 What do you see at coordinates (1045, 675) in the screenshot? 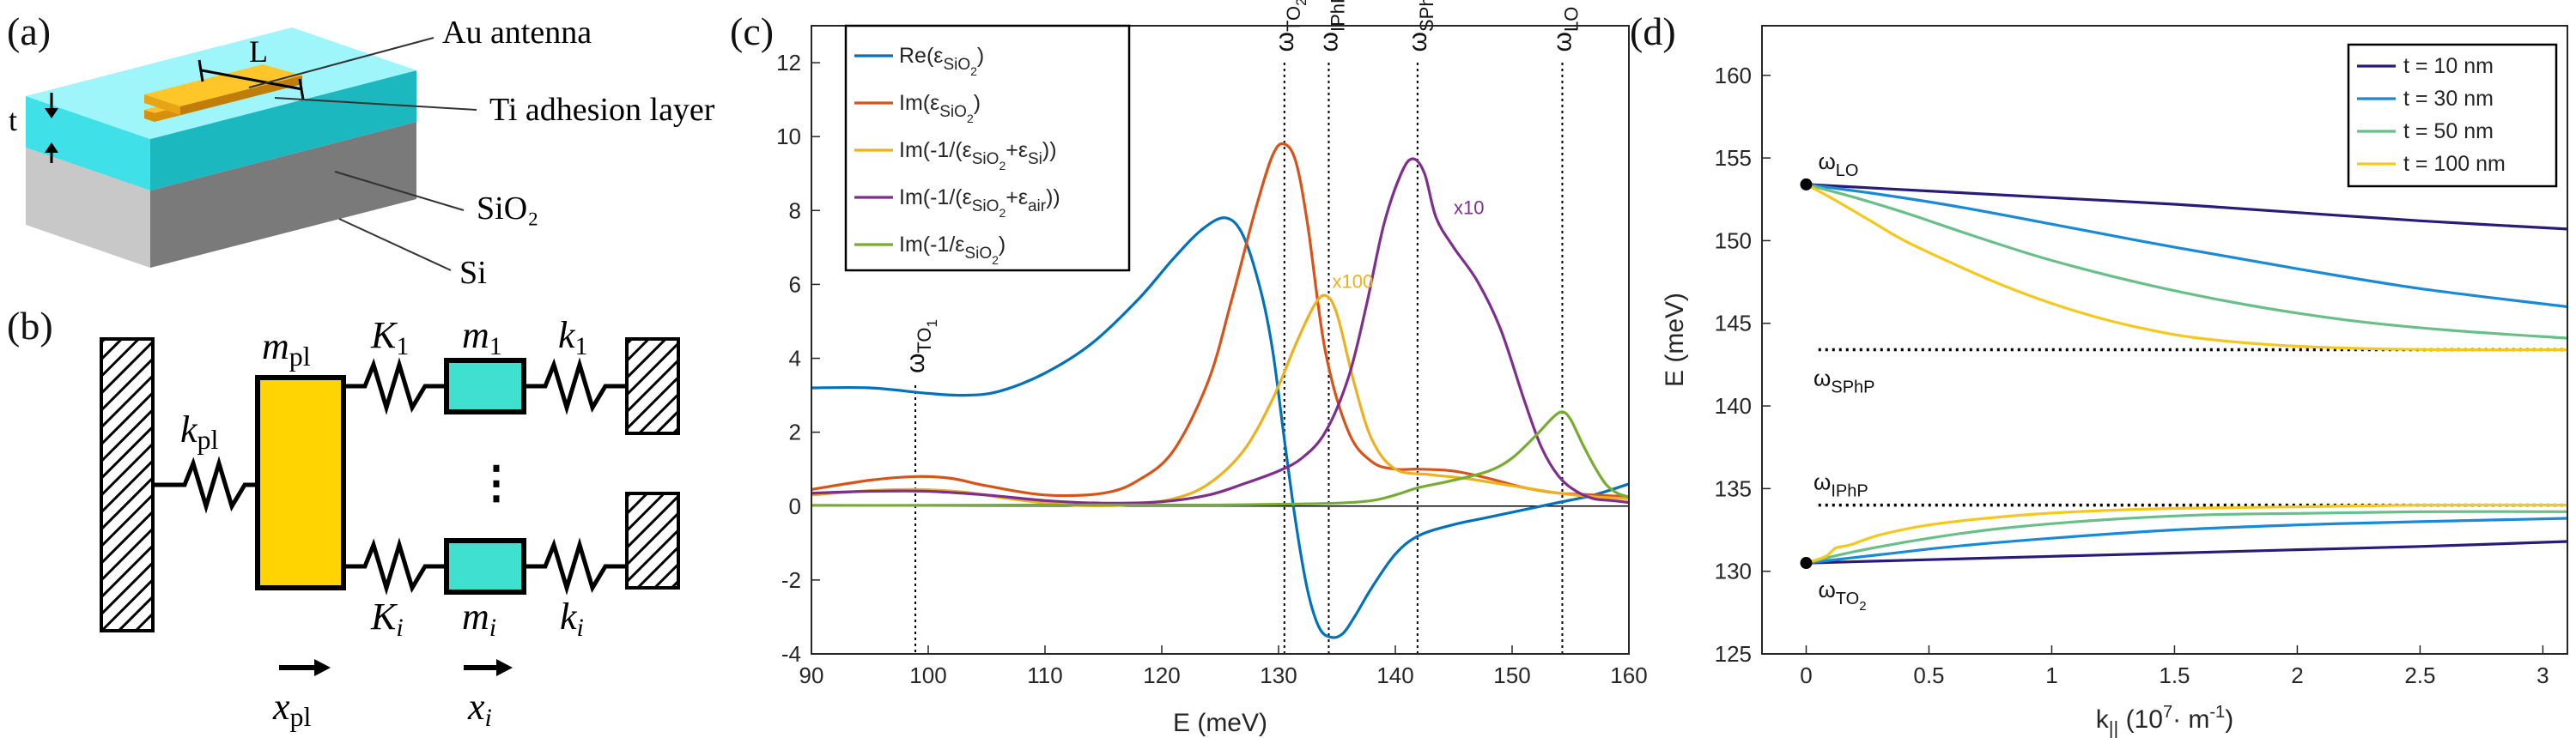
I see `c-xtick-label: 110` at bounding box center [1045, 675].